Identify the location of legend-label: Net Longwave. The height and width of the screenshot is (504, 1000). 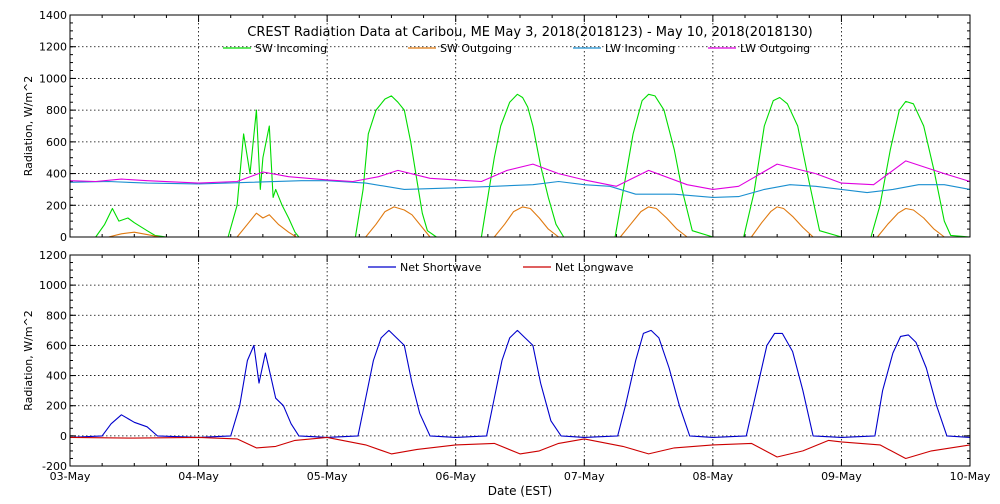
(594, 267).